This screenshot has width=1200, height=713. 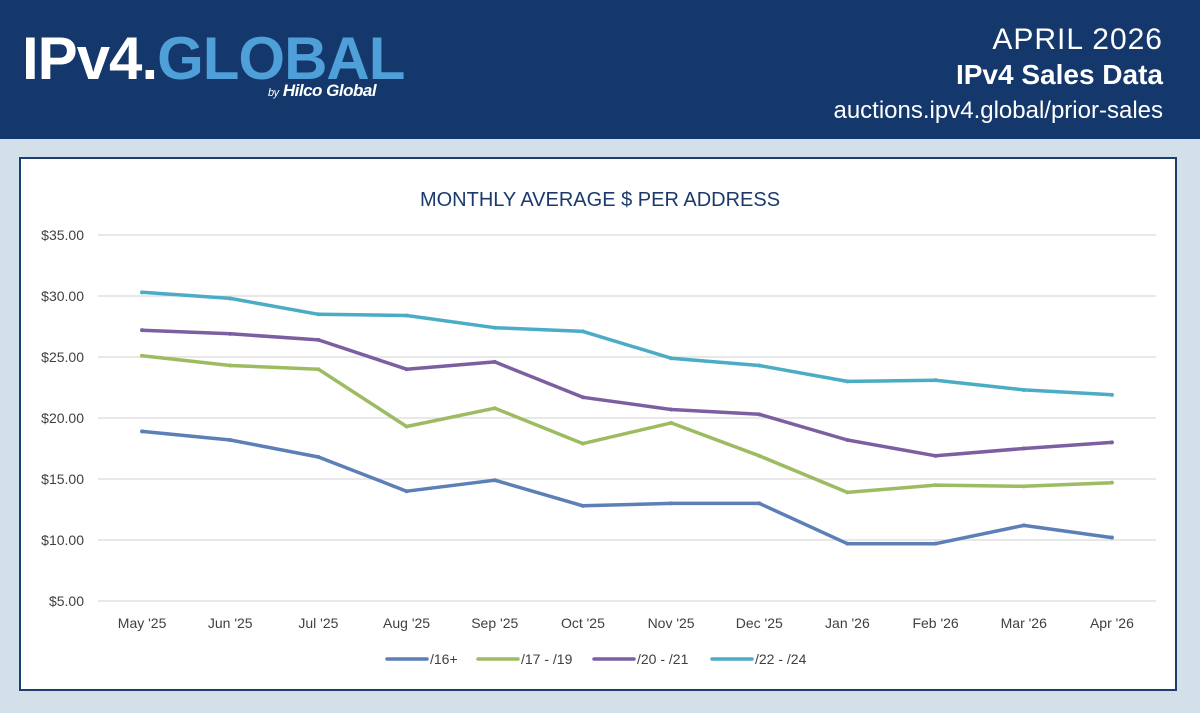 What do you see at coordinates (547, 659) in the screenshot?
I see `legend-label: /17 - /19` at bounding box center [547, 659].